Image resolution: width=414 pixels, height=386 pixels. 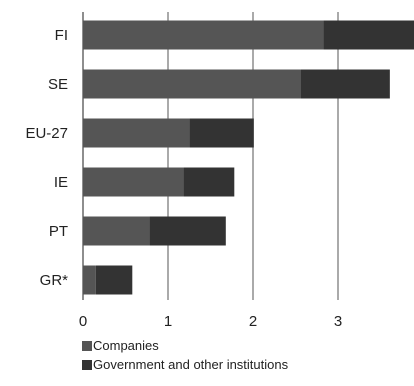 What do you see at coordinates (192, 84) in the screenshot?
I see `bar-companies-SE` at bounding box center [192, 84].